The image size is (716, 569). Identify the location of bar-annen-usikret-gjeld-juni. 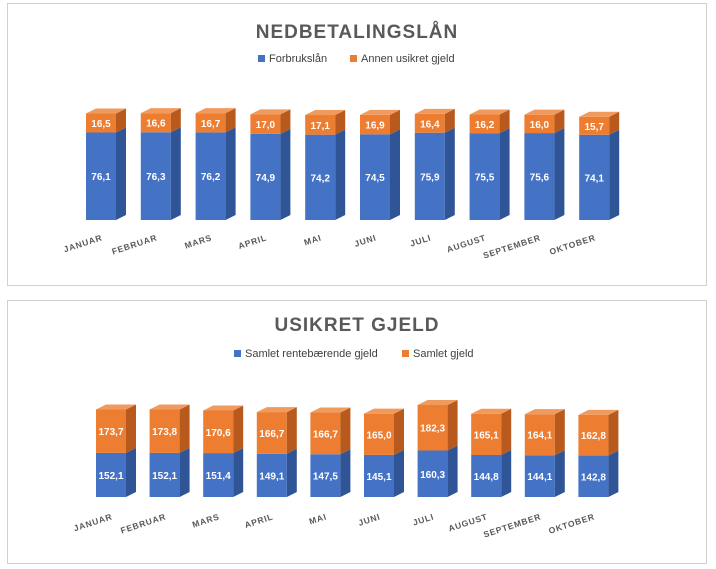
(375, 124).